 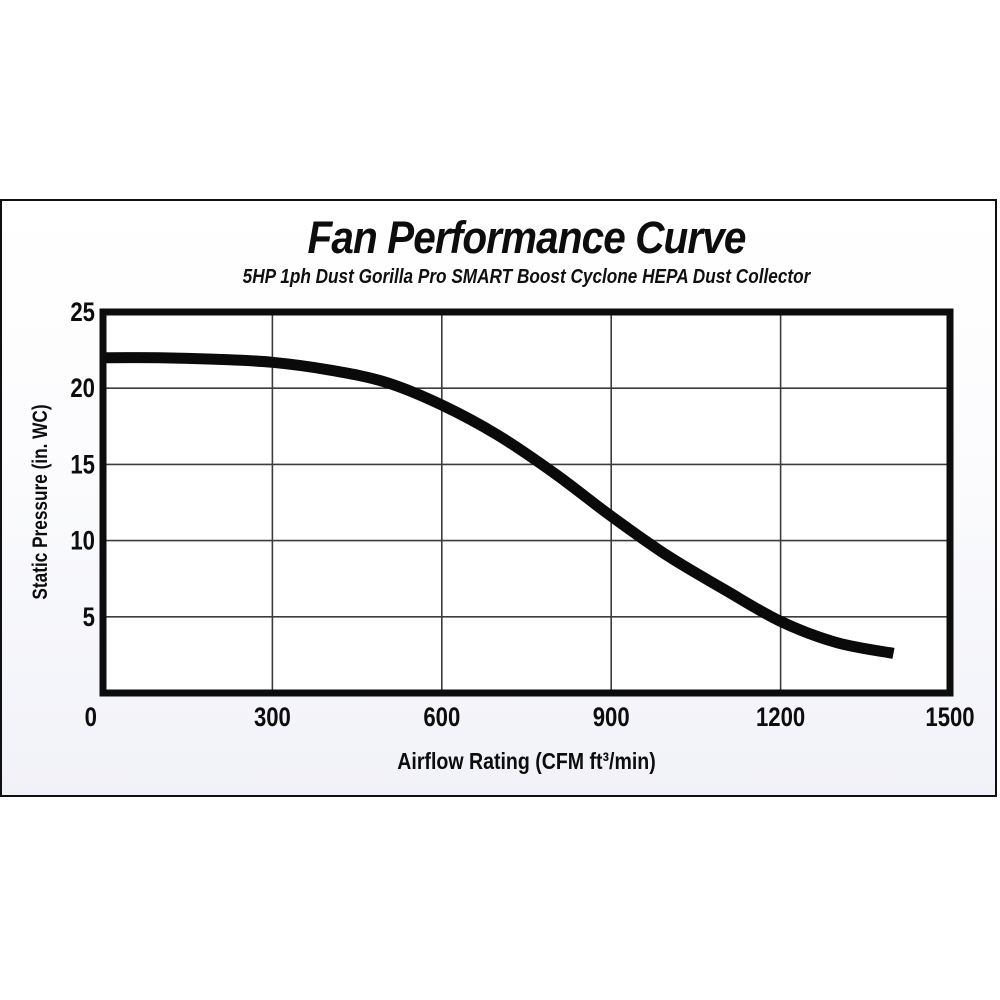 What do you see at coordinates (40, 502) in the screenshot?
I see `y-axis-title: Static Pressure (in. WC)` at bounding box center [40, 502].